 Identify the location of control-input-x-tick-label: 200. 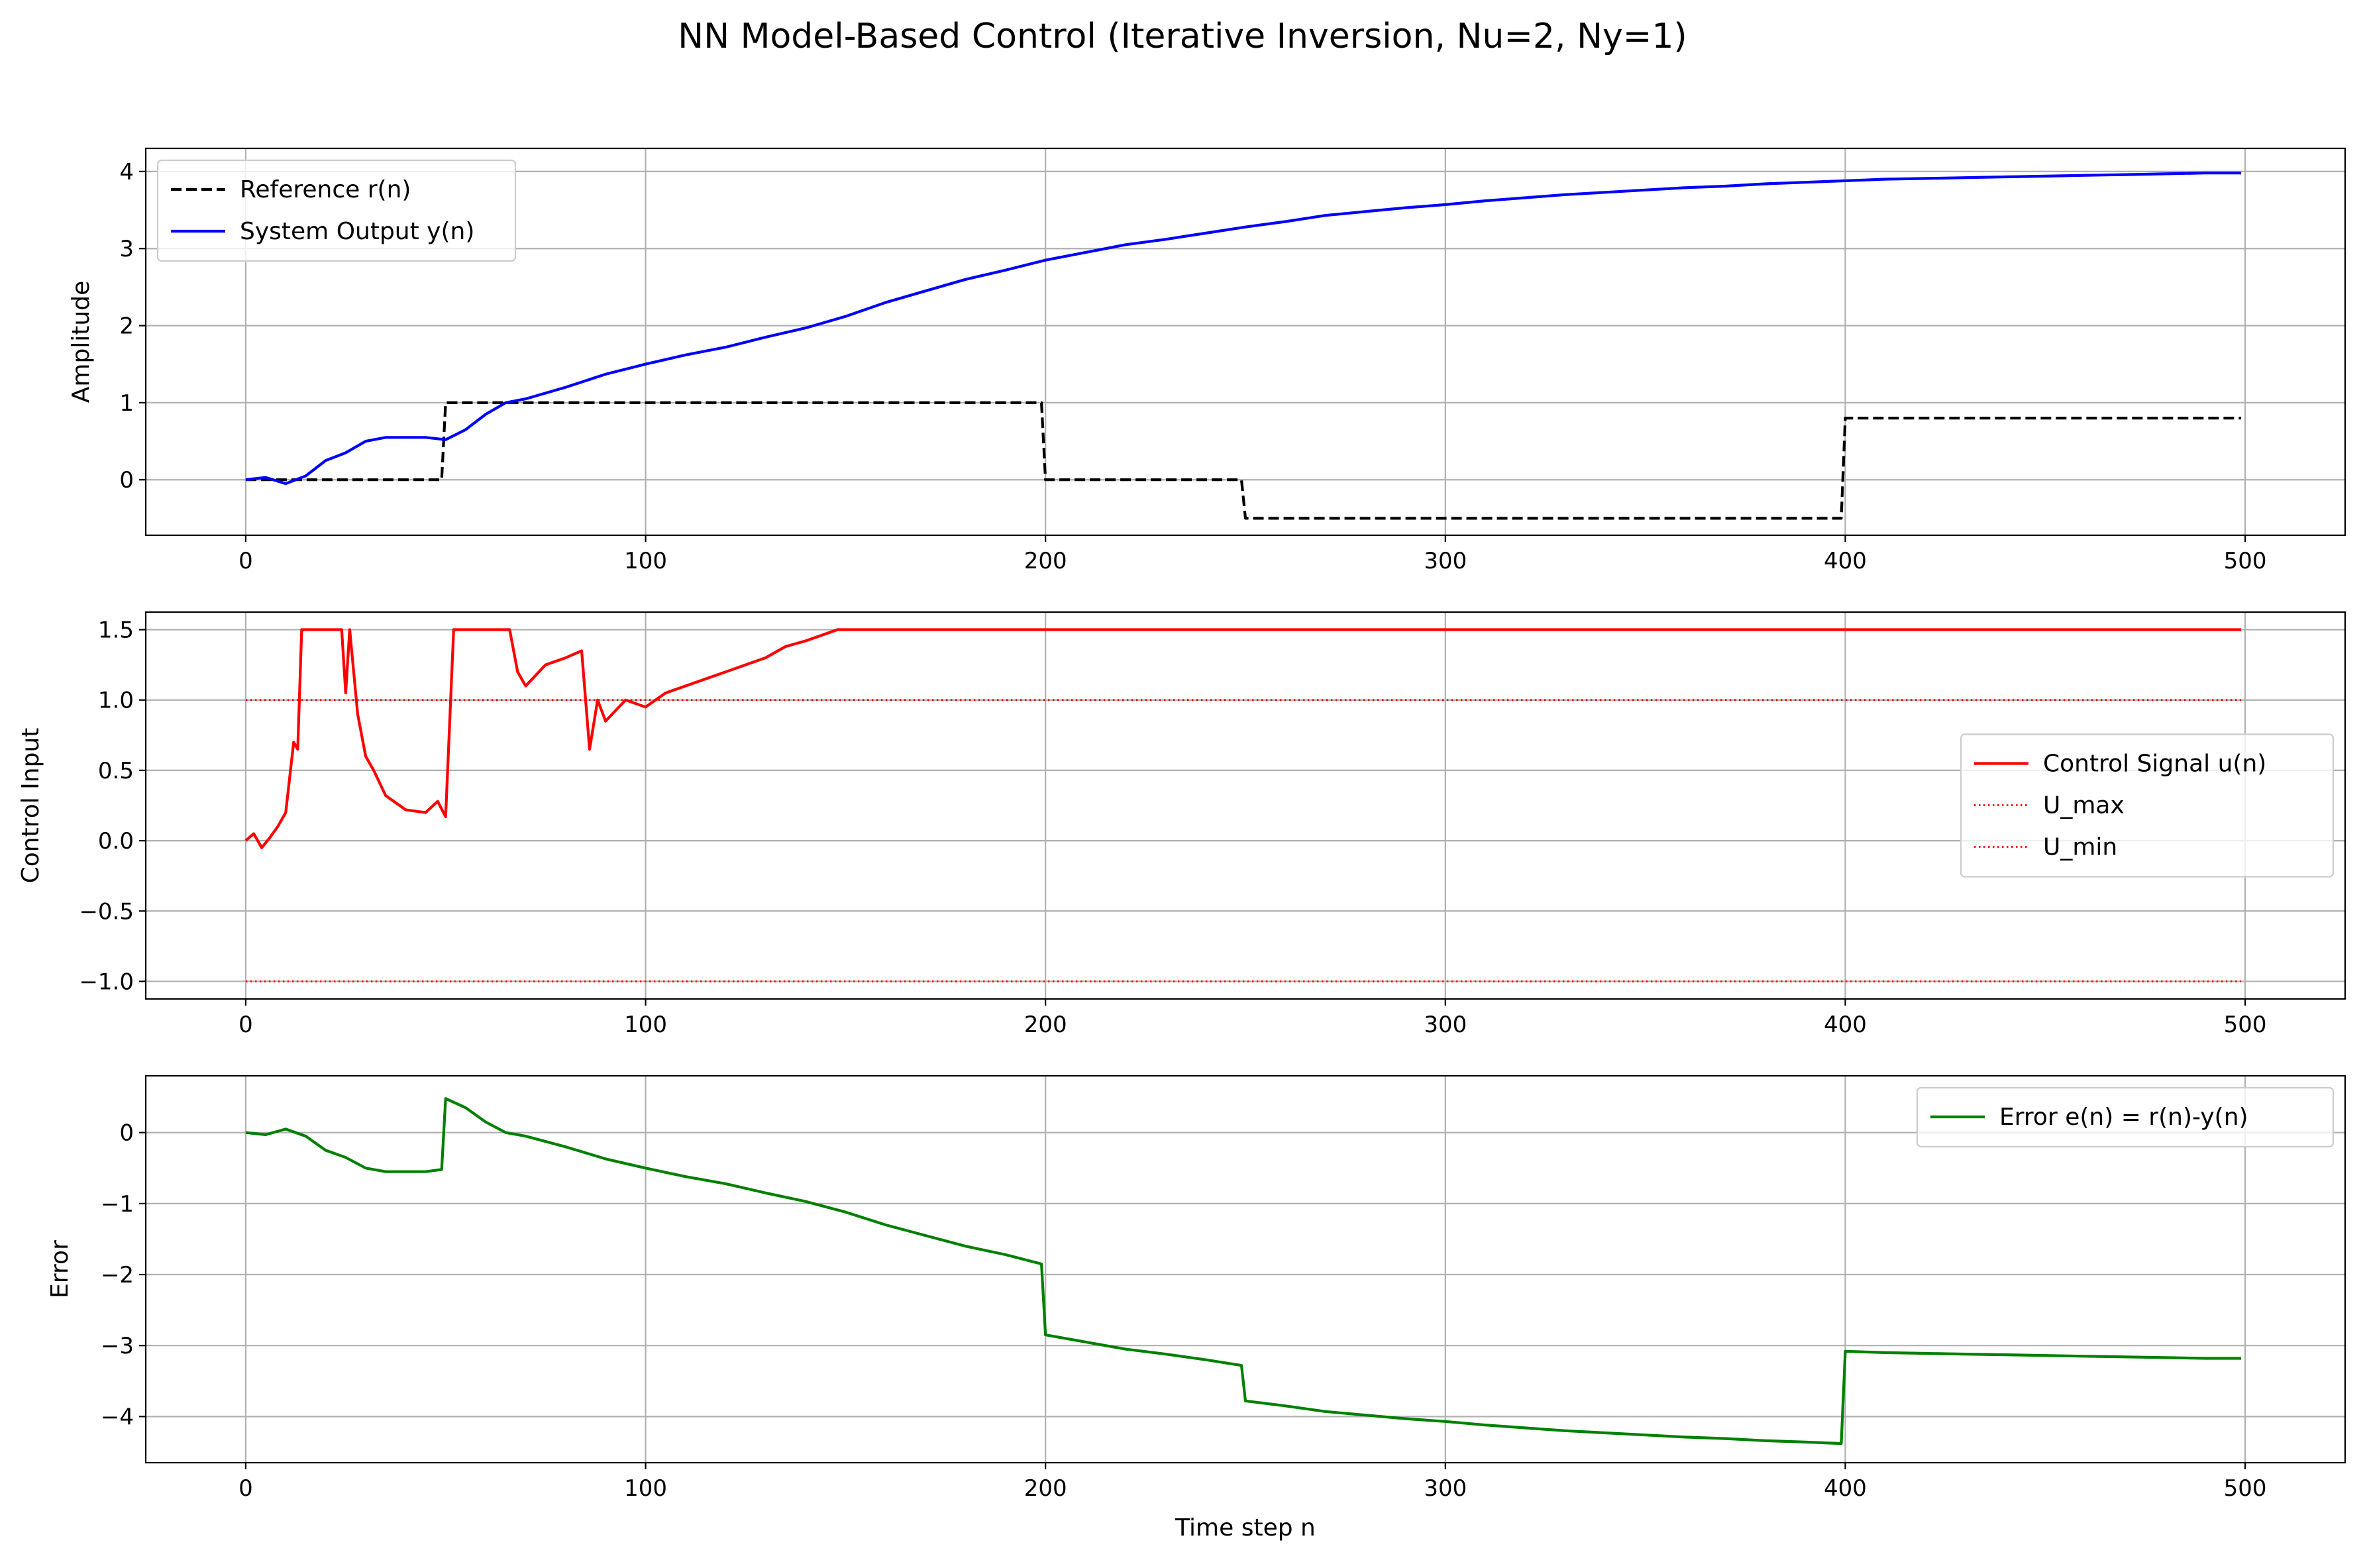
(1045, 1025).